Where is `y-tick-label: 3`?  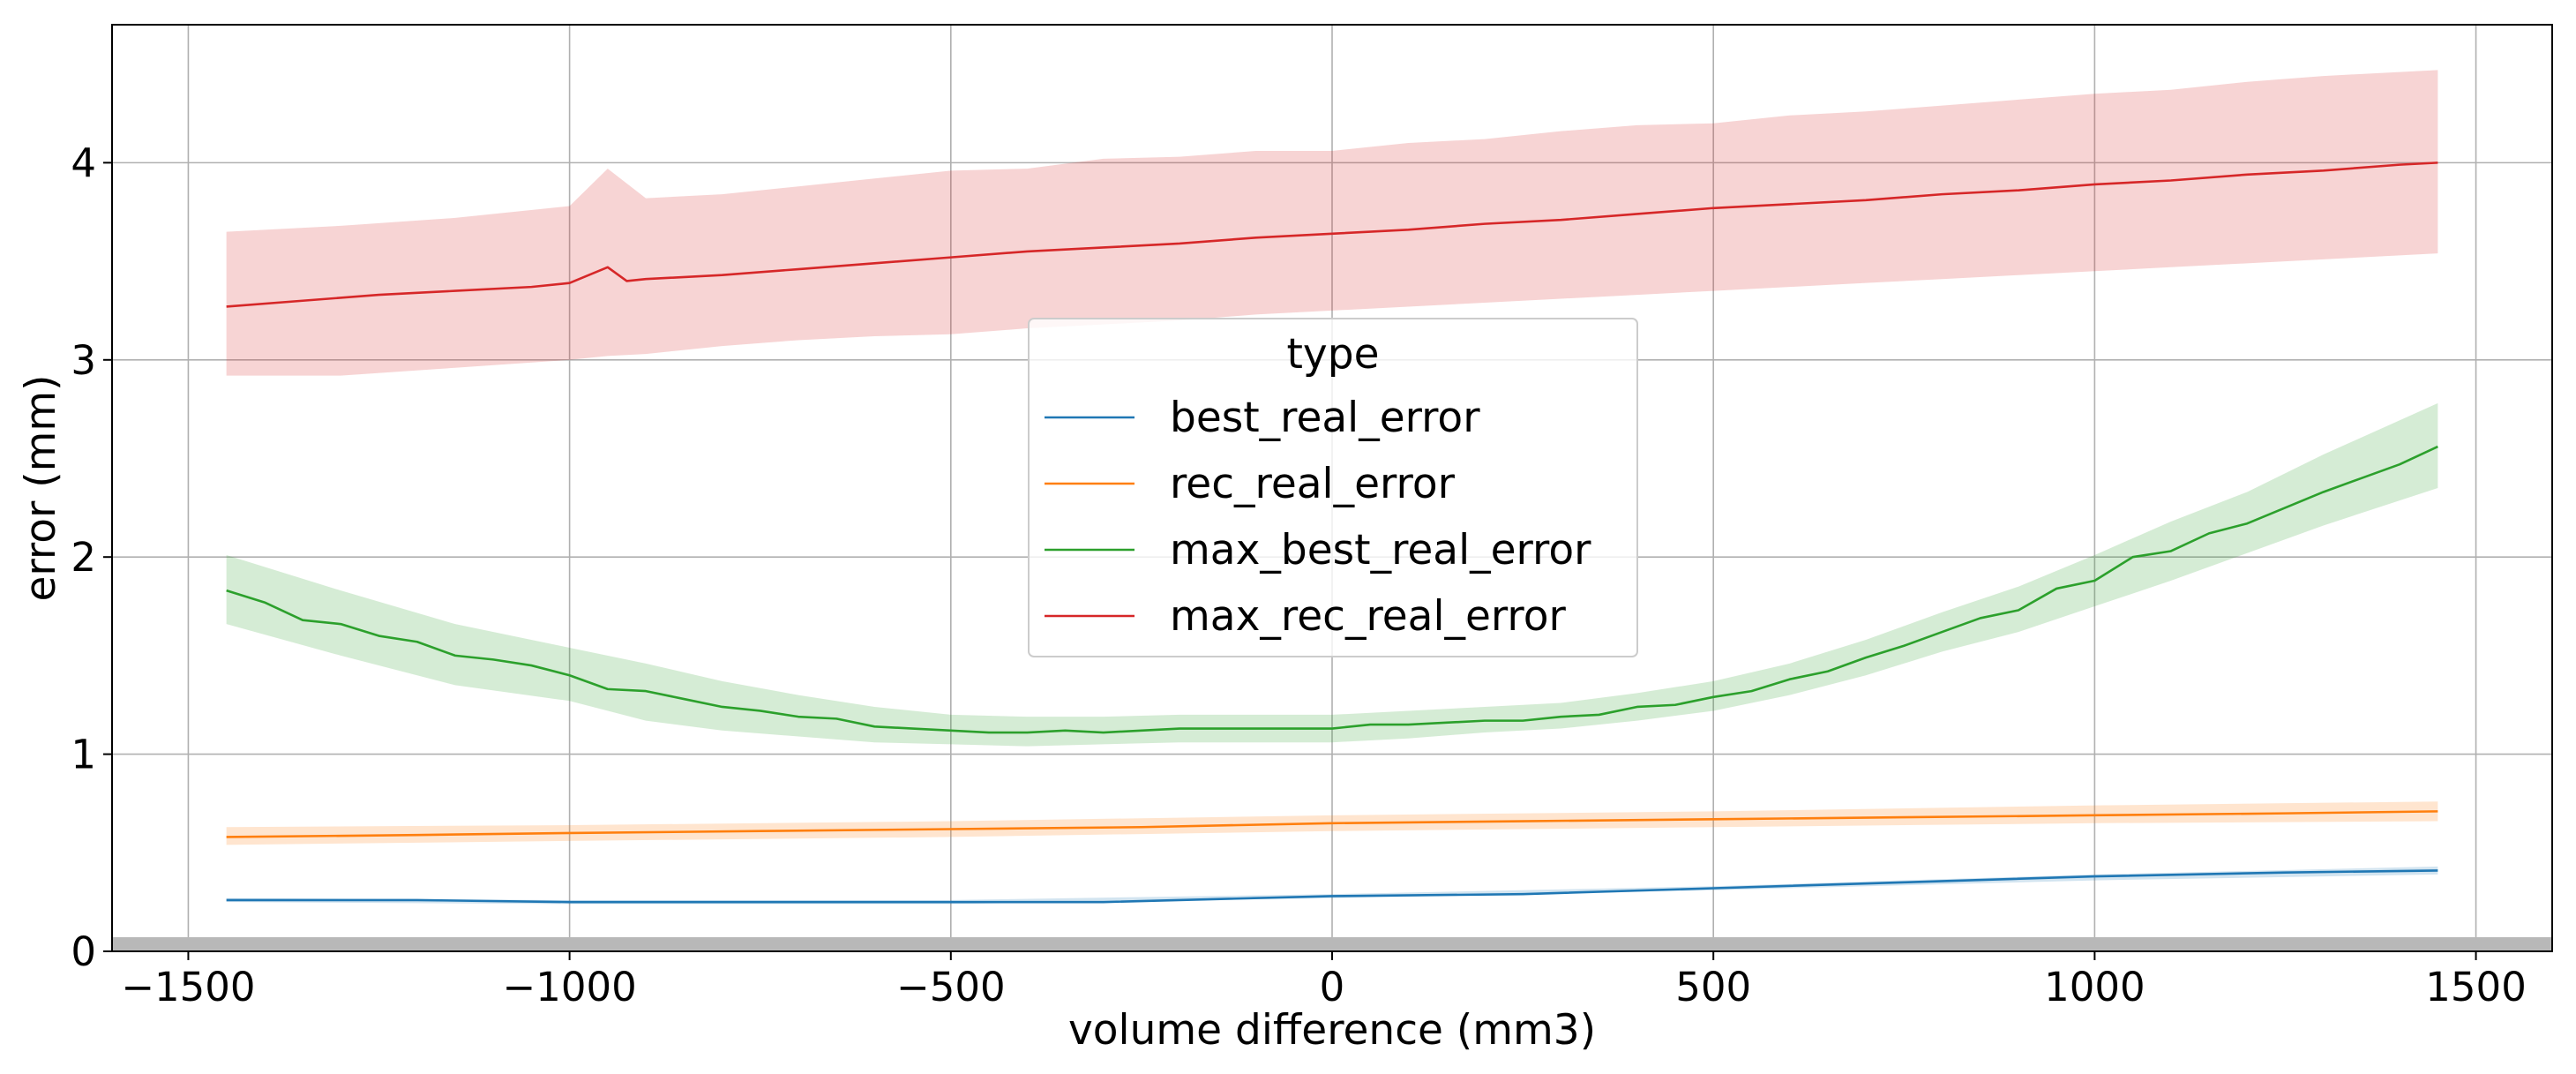
y-tick-label: 3 is located at coordinates (83, 360).